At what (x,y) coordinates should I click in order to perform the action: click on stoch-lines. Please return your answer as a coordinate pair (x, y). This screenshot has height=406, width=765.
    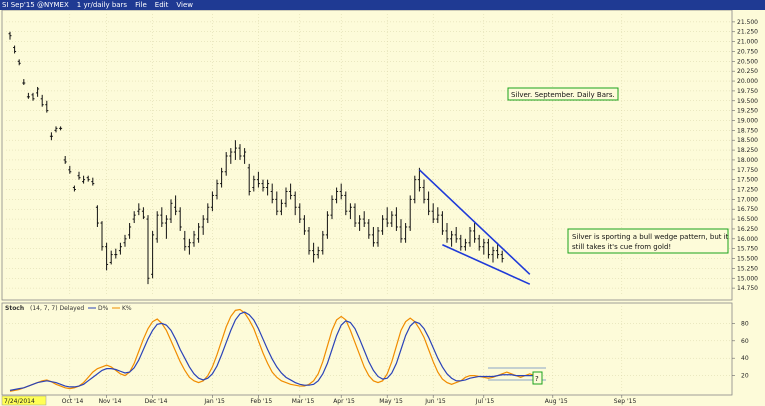
    Looking at the image, I should click on (274, 350).